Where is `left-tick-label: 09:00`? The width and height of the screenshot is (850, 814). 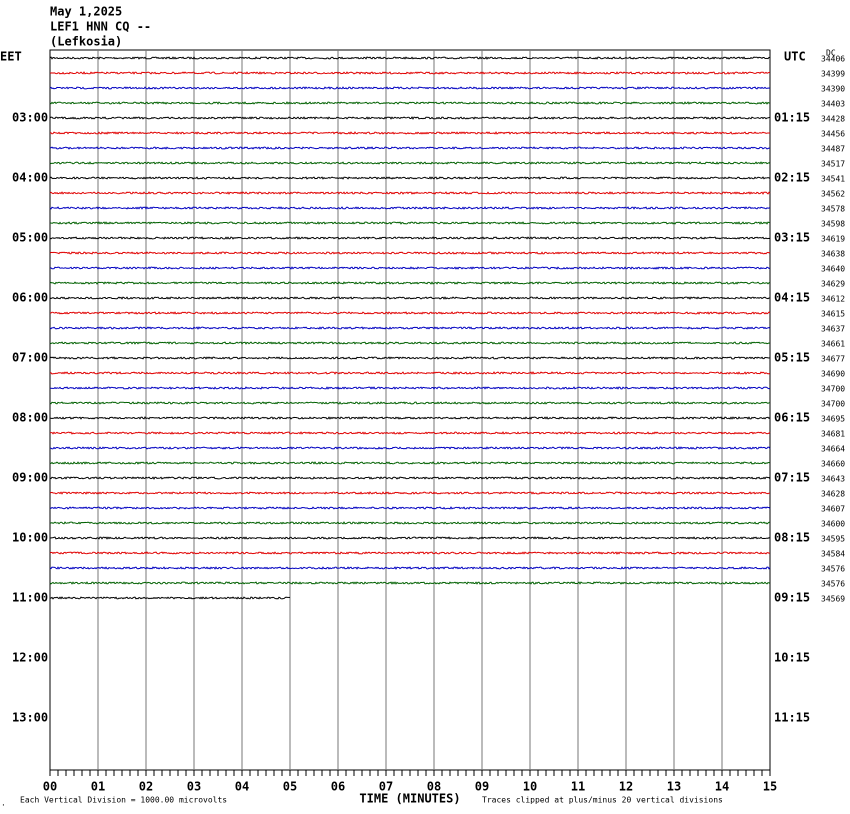 left-tick-label: 09:00 is located at coordinates (30, 478).